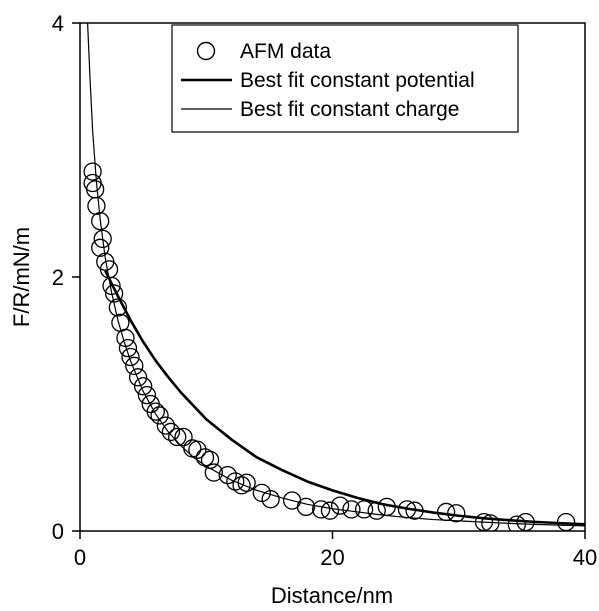 Image resolution: width=599 pixels, height=611 pixels. Describe the element at coordinates (58, 531) in the screenshot. I see `y-tick-label: 0` at that location.